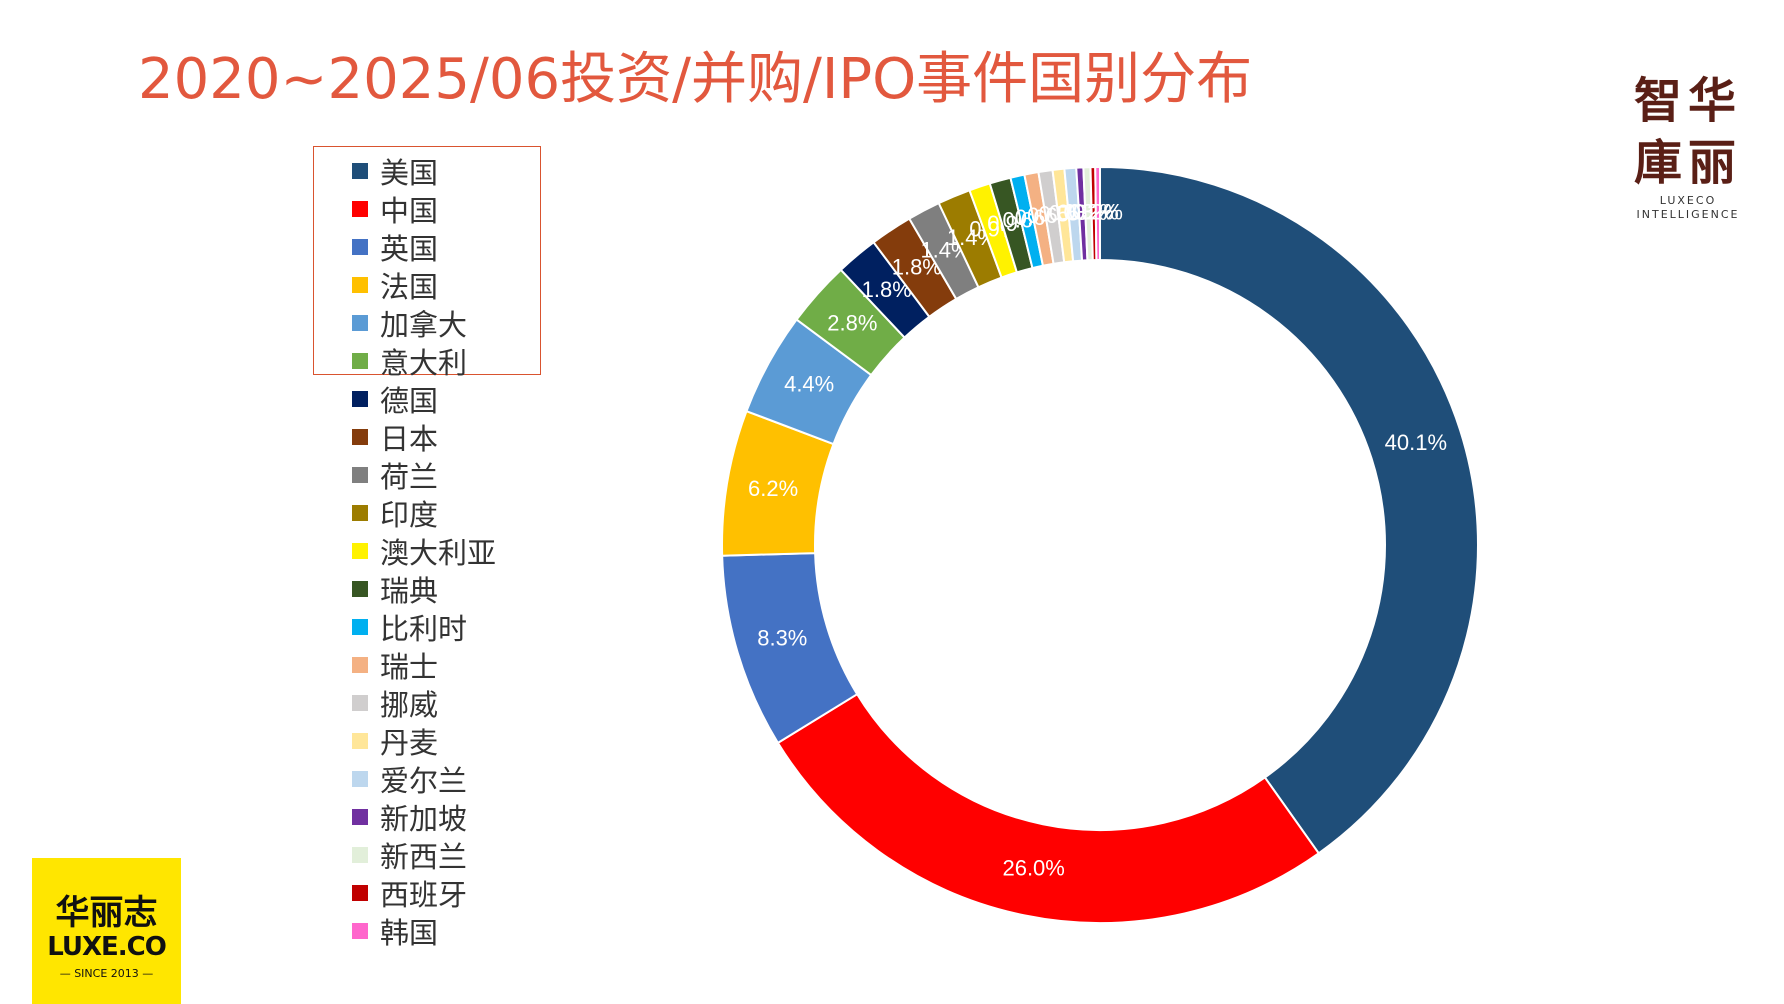 Image resolution: width=1784 pixels, height=1004 pixels. I want to click on legend-item: 瑞士, so click(424, 665).